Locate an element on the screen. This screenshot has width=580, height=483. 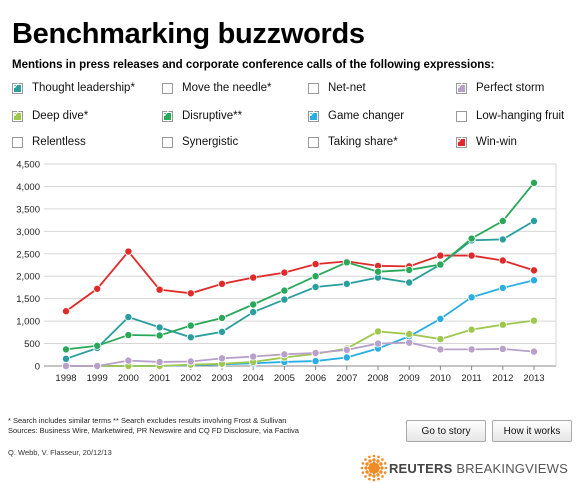
legend-item: Taking share* is located at coordinates (353, 142).